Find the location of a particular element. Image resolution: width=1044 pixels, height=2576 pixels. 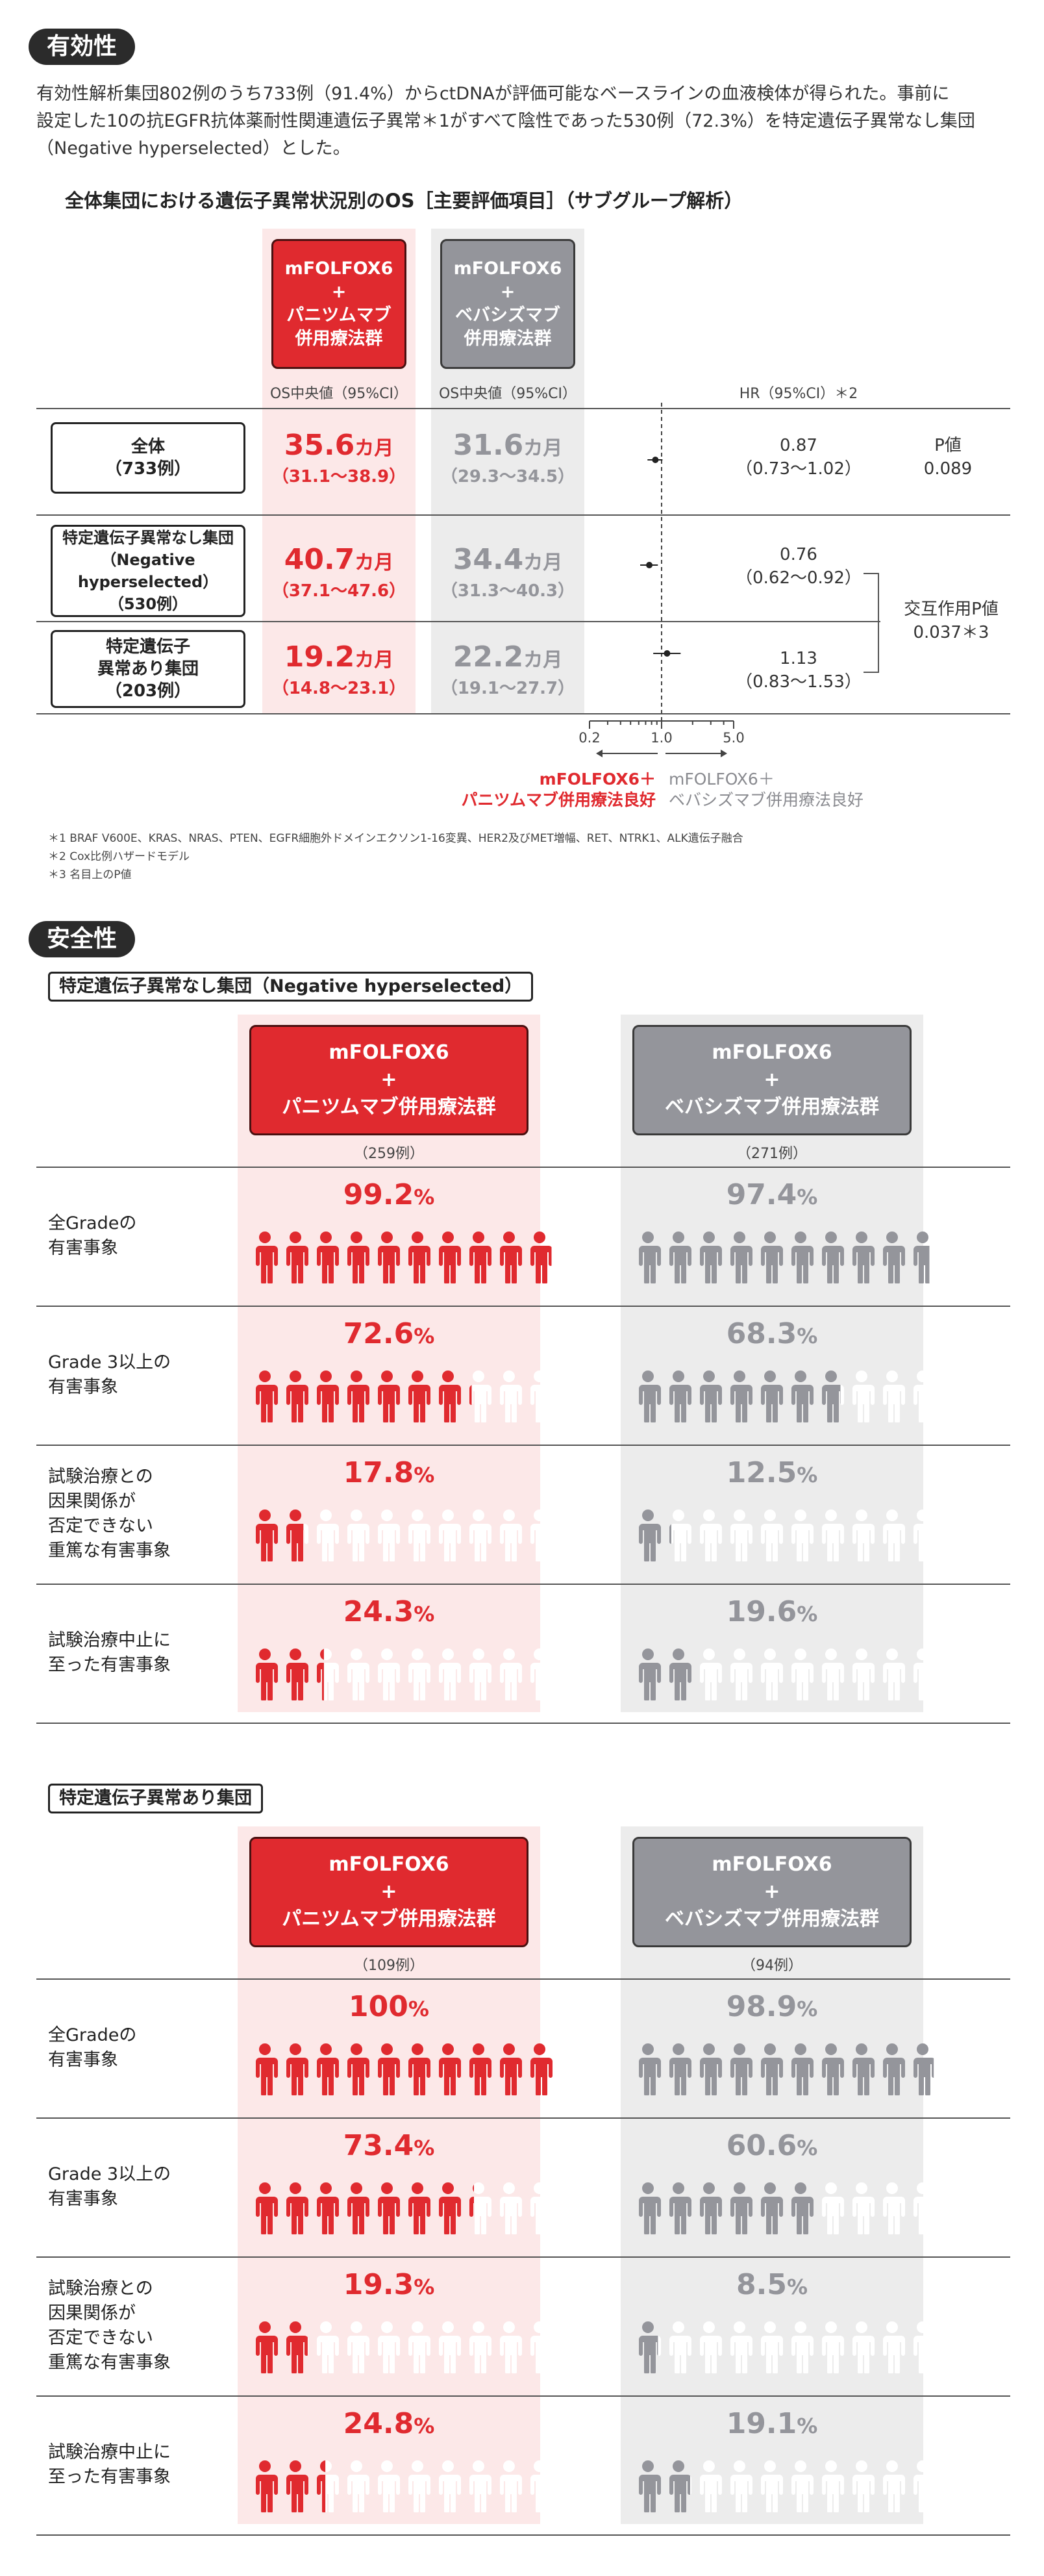

ae-percent-red: 73.4% is located at coordinates (389, 2145).